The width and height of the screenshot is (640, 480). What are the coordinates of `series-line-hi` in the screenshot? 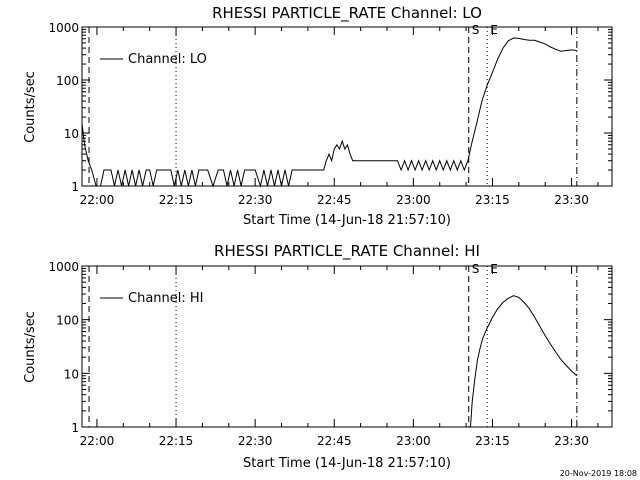 It's located at (524, 361).